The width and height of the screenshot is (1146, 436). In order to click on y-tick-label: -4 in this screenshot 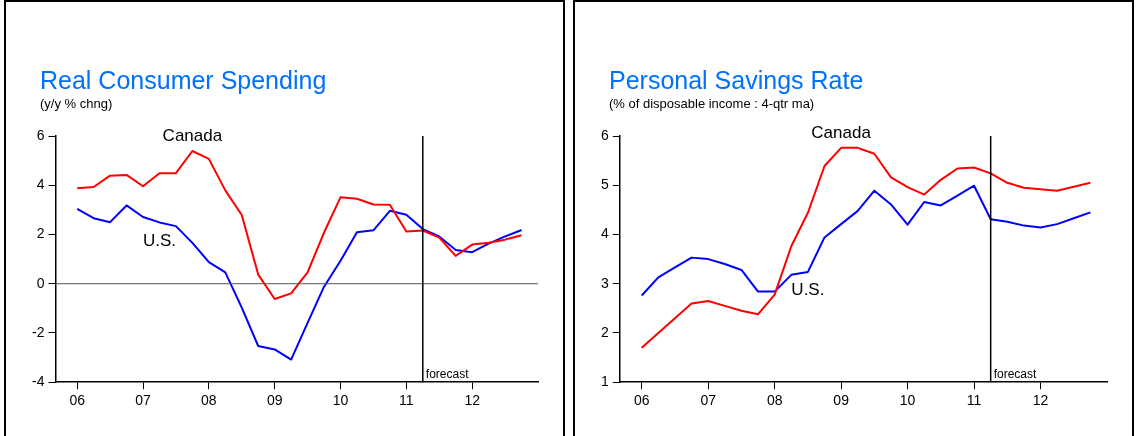, I will do `click(38, 381)`.